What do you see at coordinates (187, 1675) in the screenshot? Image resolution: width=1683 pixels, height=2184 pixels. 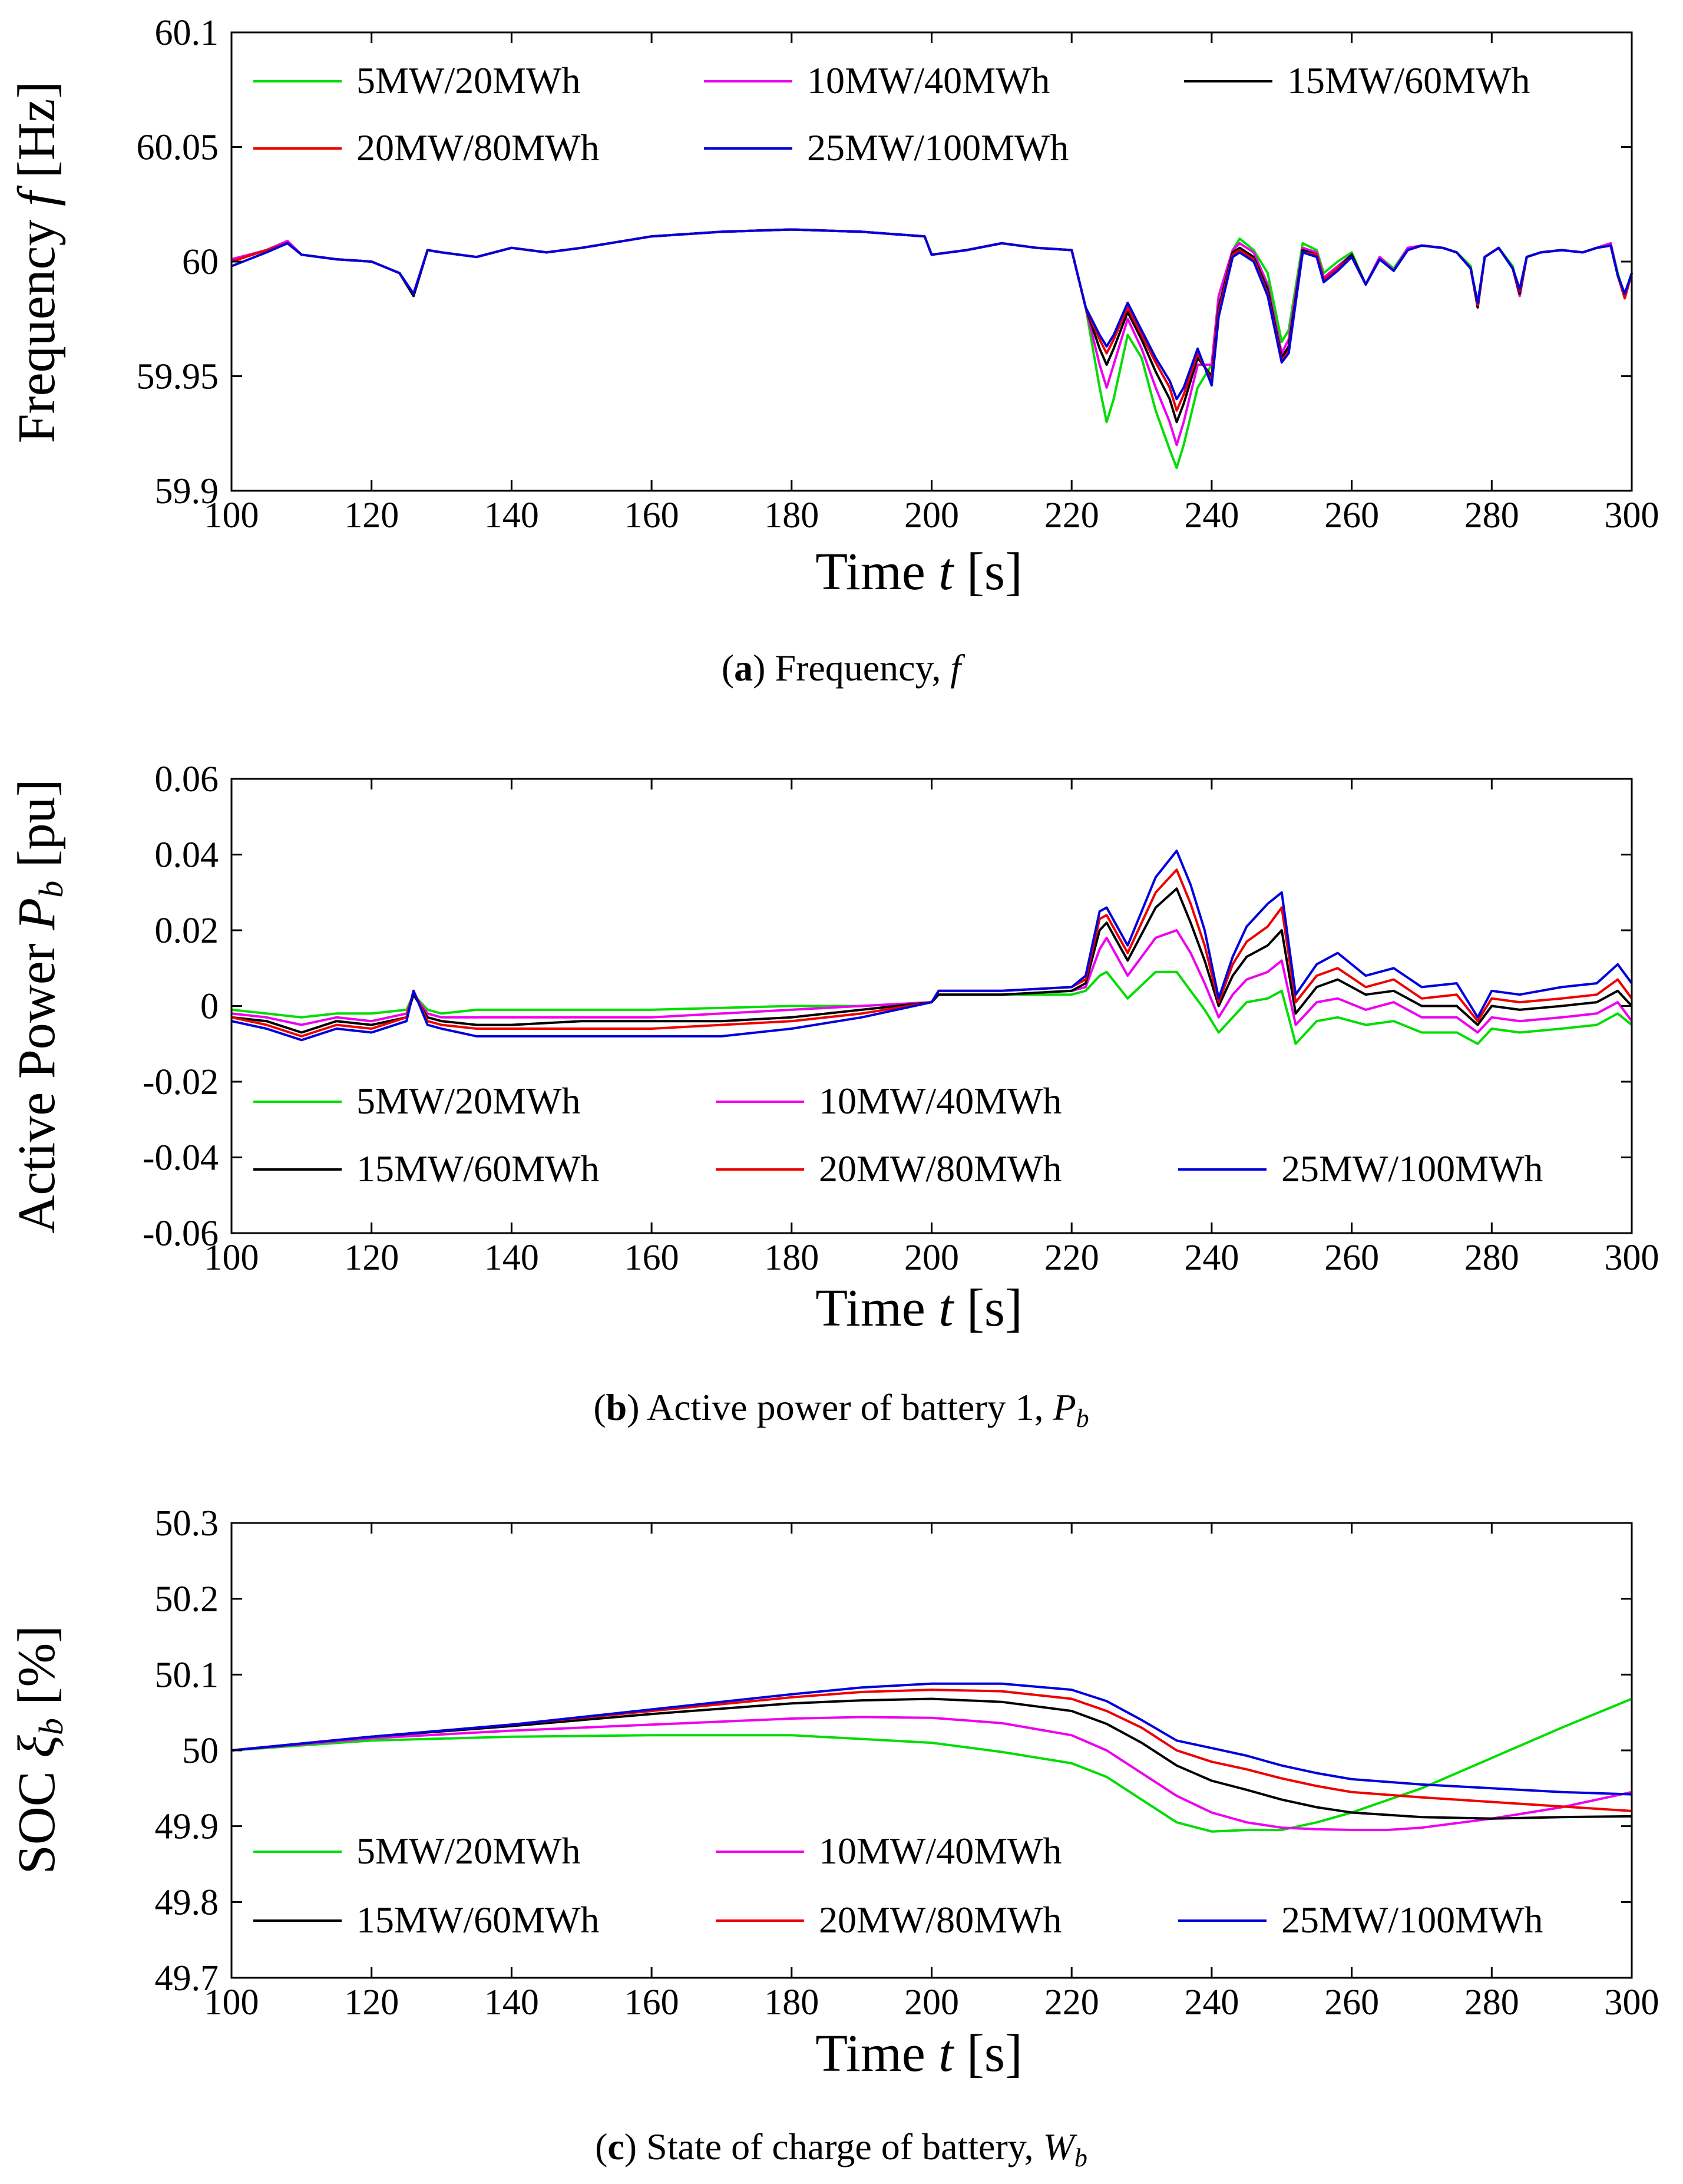 I see `y-tick-label: 50.1` at bounding box center [187, 1675].